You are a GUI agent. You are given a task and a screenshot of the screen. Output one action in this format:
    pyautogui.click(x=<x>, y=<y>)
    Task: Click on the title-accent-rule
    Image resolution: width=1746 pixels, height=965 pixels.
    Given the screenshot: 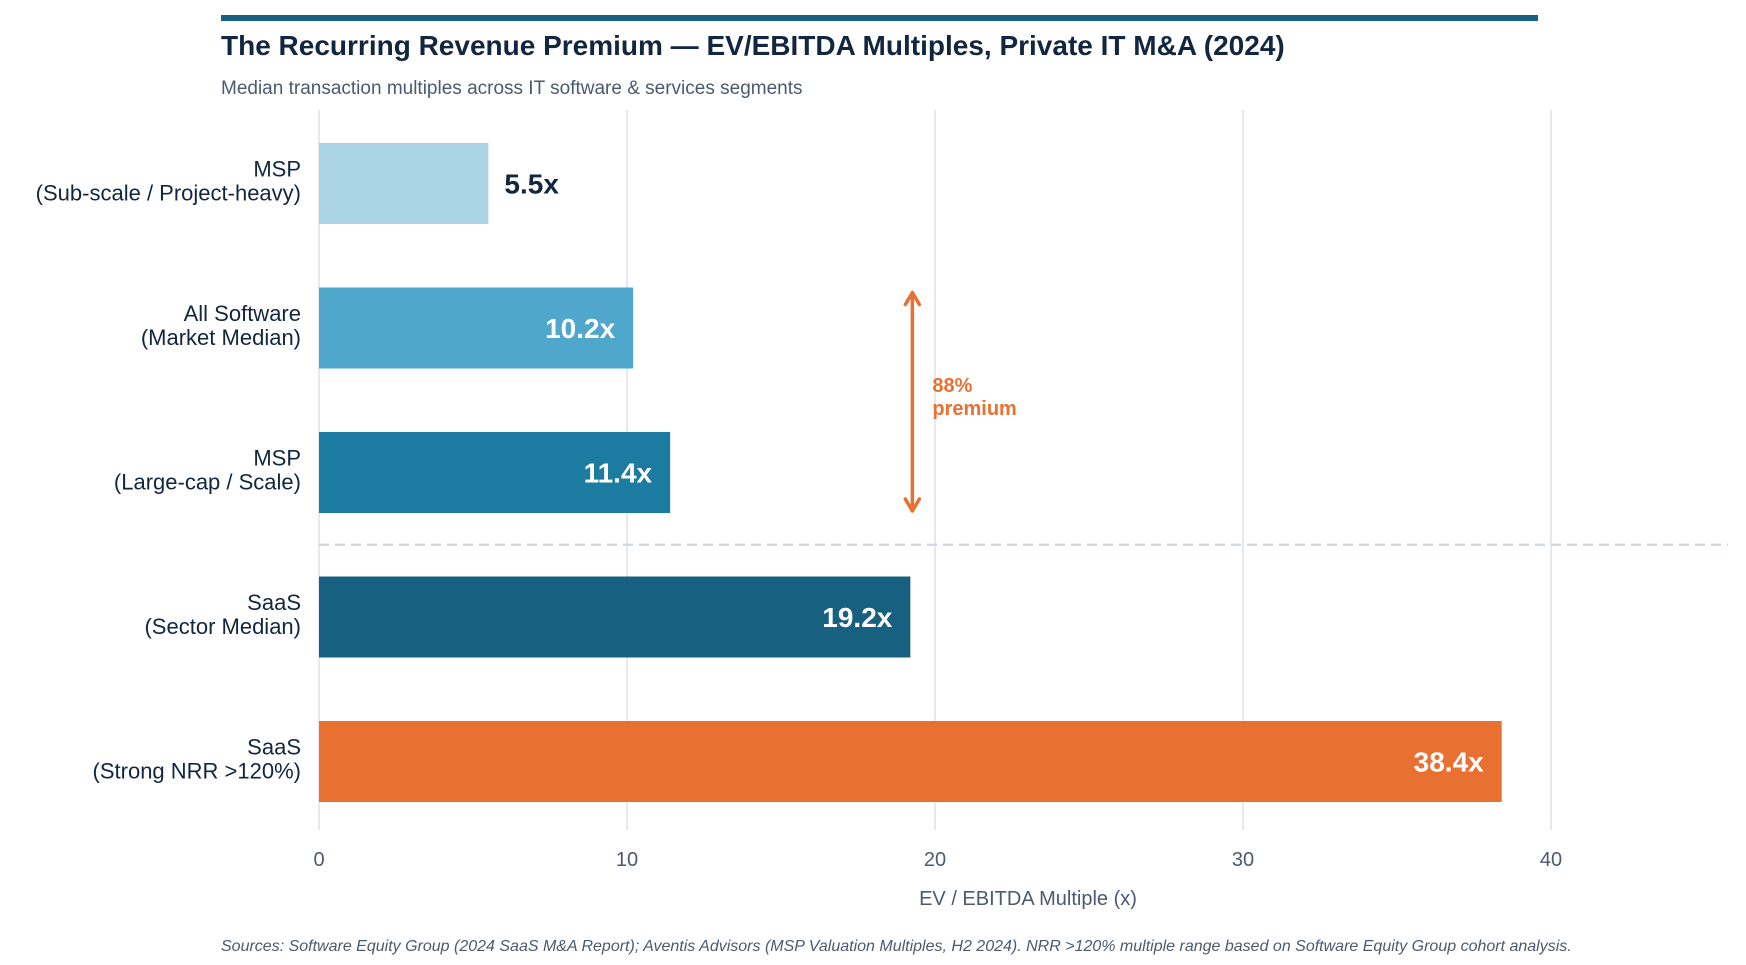 What is the action you would take?
    pyautogui.click(x=879, y=18)
    